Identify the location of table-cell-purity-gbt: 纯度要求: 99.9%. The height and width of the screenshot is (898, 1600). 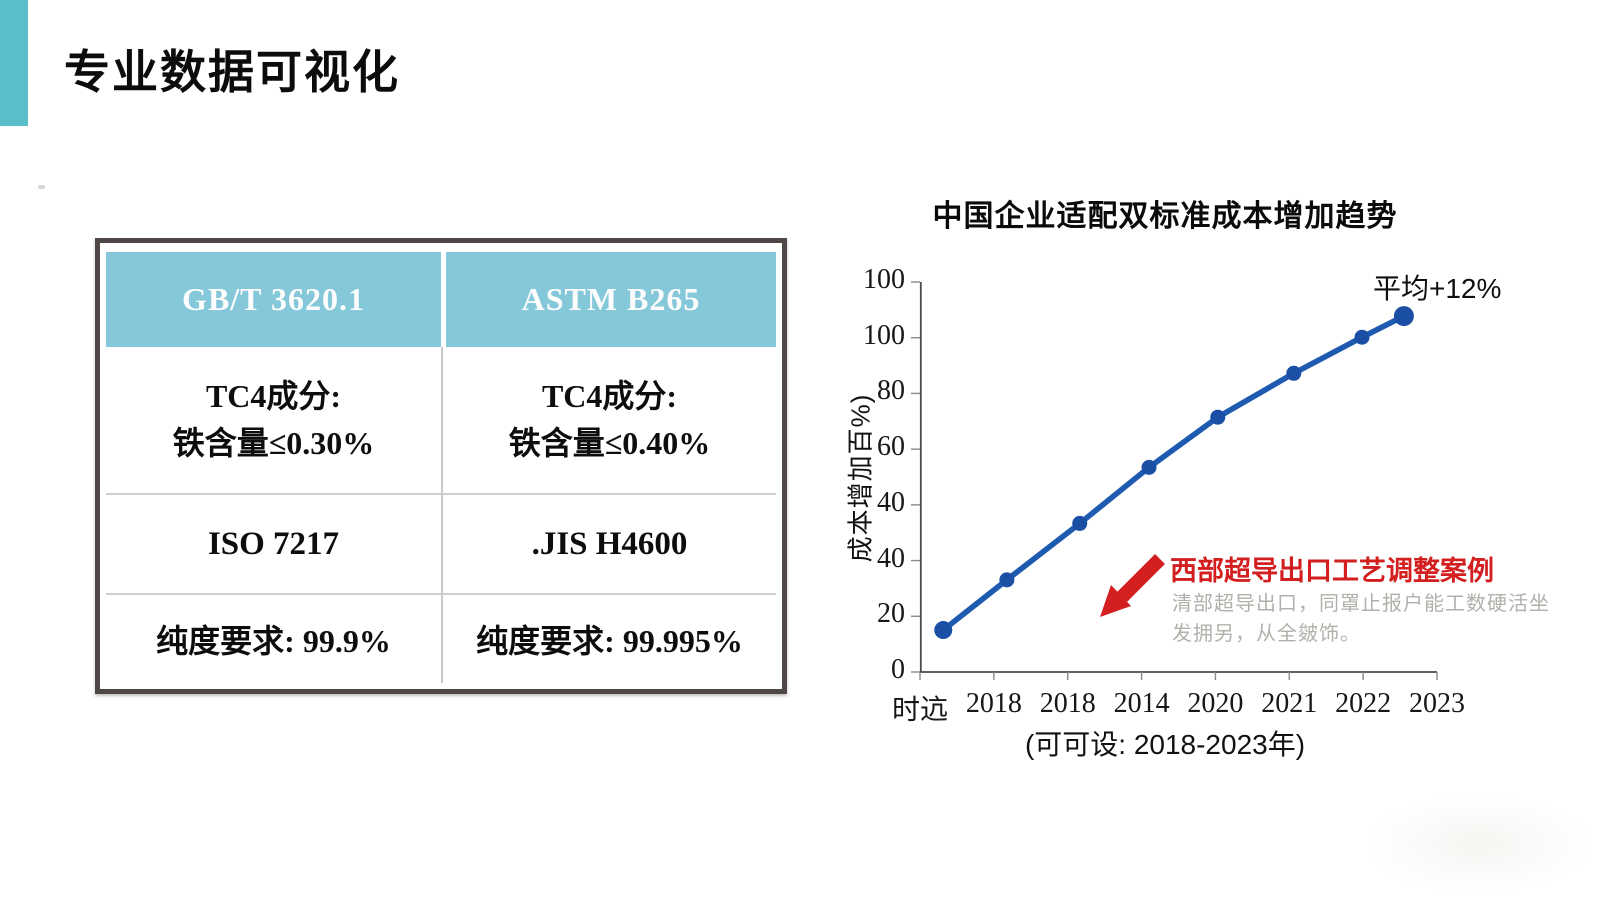
(273, 641).